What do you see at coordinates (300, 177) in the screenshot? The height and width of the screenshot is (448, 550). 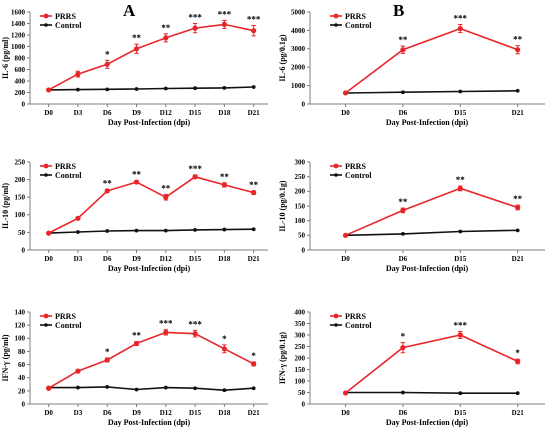 I see `y-tick-label: 250` at bounding box center [300, 177].